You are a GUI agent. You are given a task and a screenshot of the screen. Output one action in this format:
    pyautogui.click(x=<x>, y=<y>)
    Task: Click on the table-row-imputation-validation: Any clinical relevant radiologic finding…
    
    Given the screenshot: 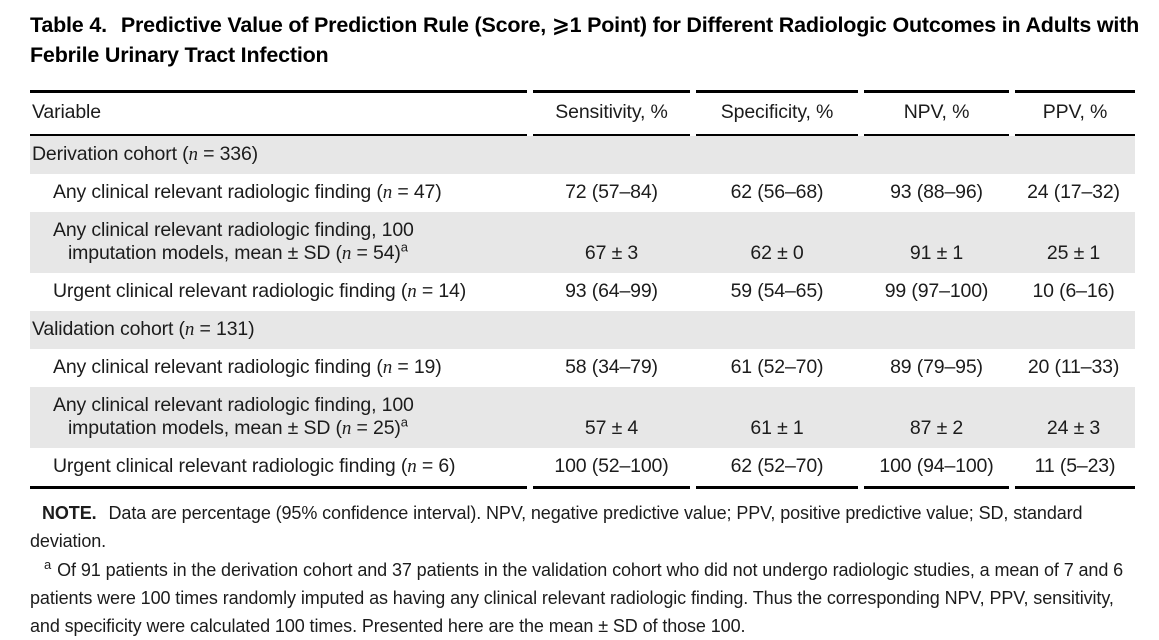 What is the action you would take?
    pyautogui.click(x=582, y=417)
    